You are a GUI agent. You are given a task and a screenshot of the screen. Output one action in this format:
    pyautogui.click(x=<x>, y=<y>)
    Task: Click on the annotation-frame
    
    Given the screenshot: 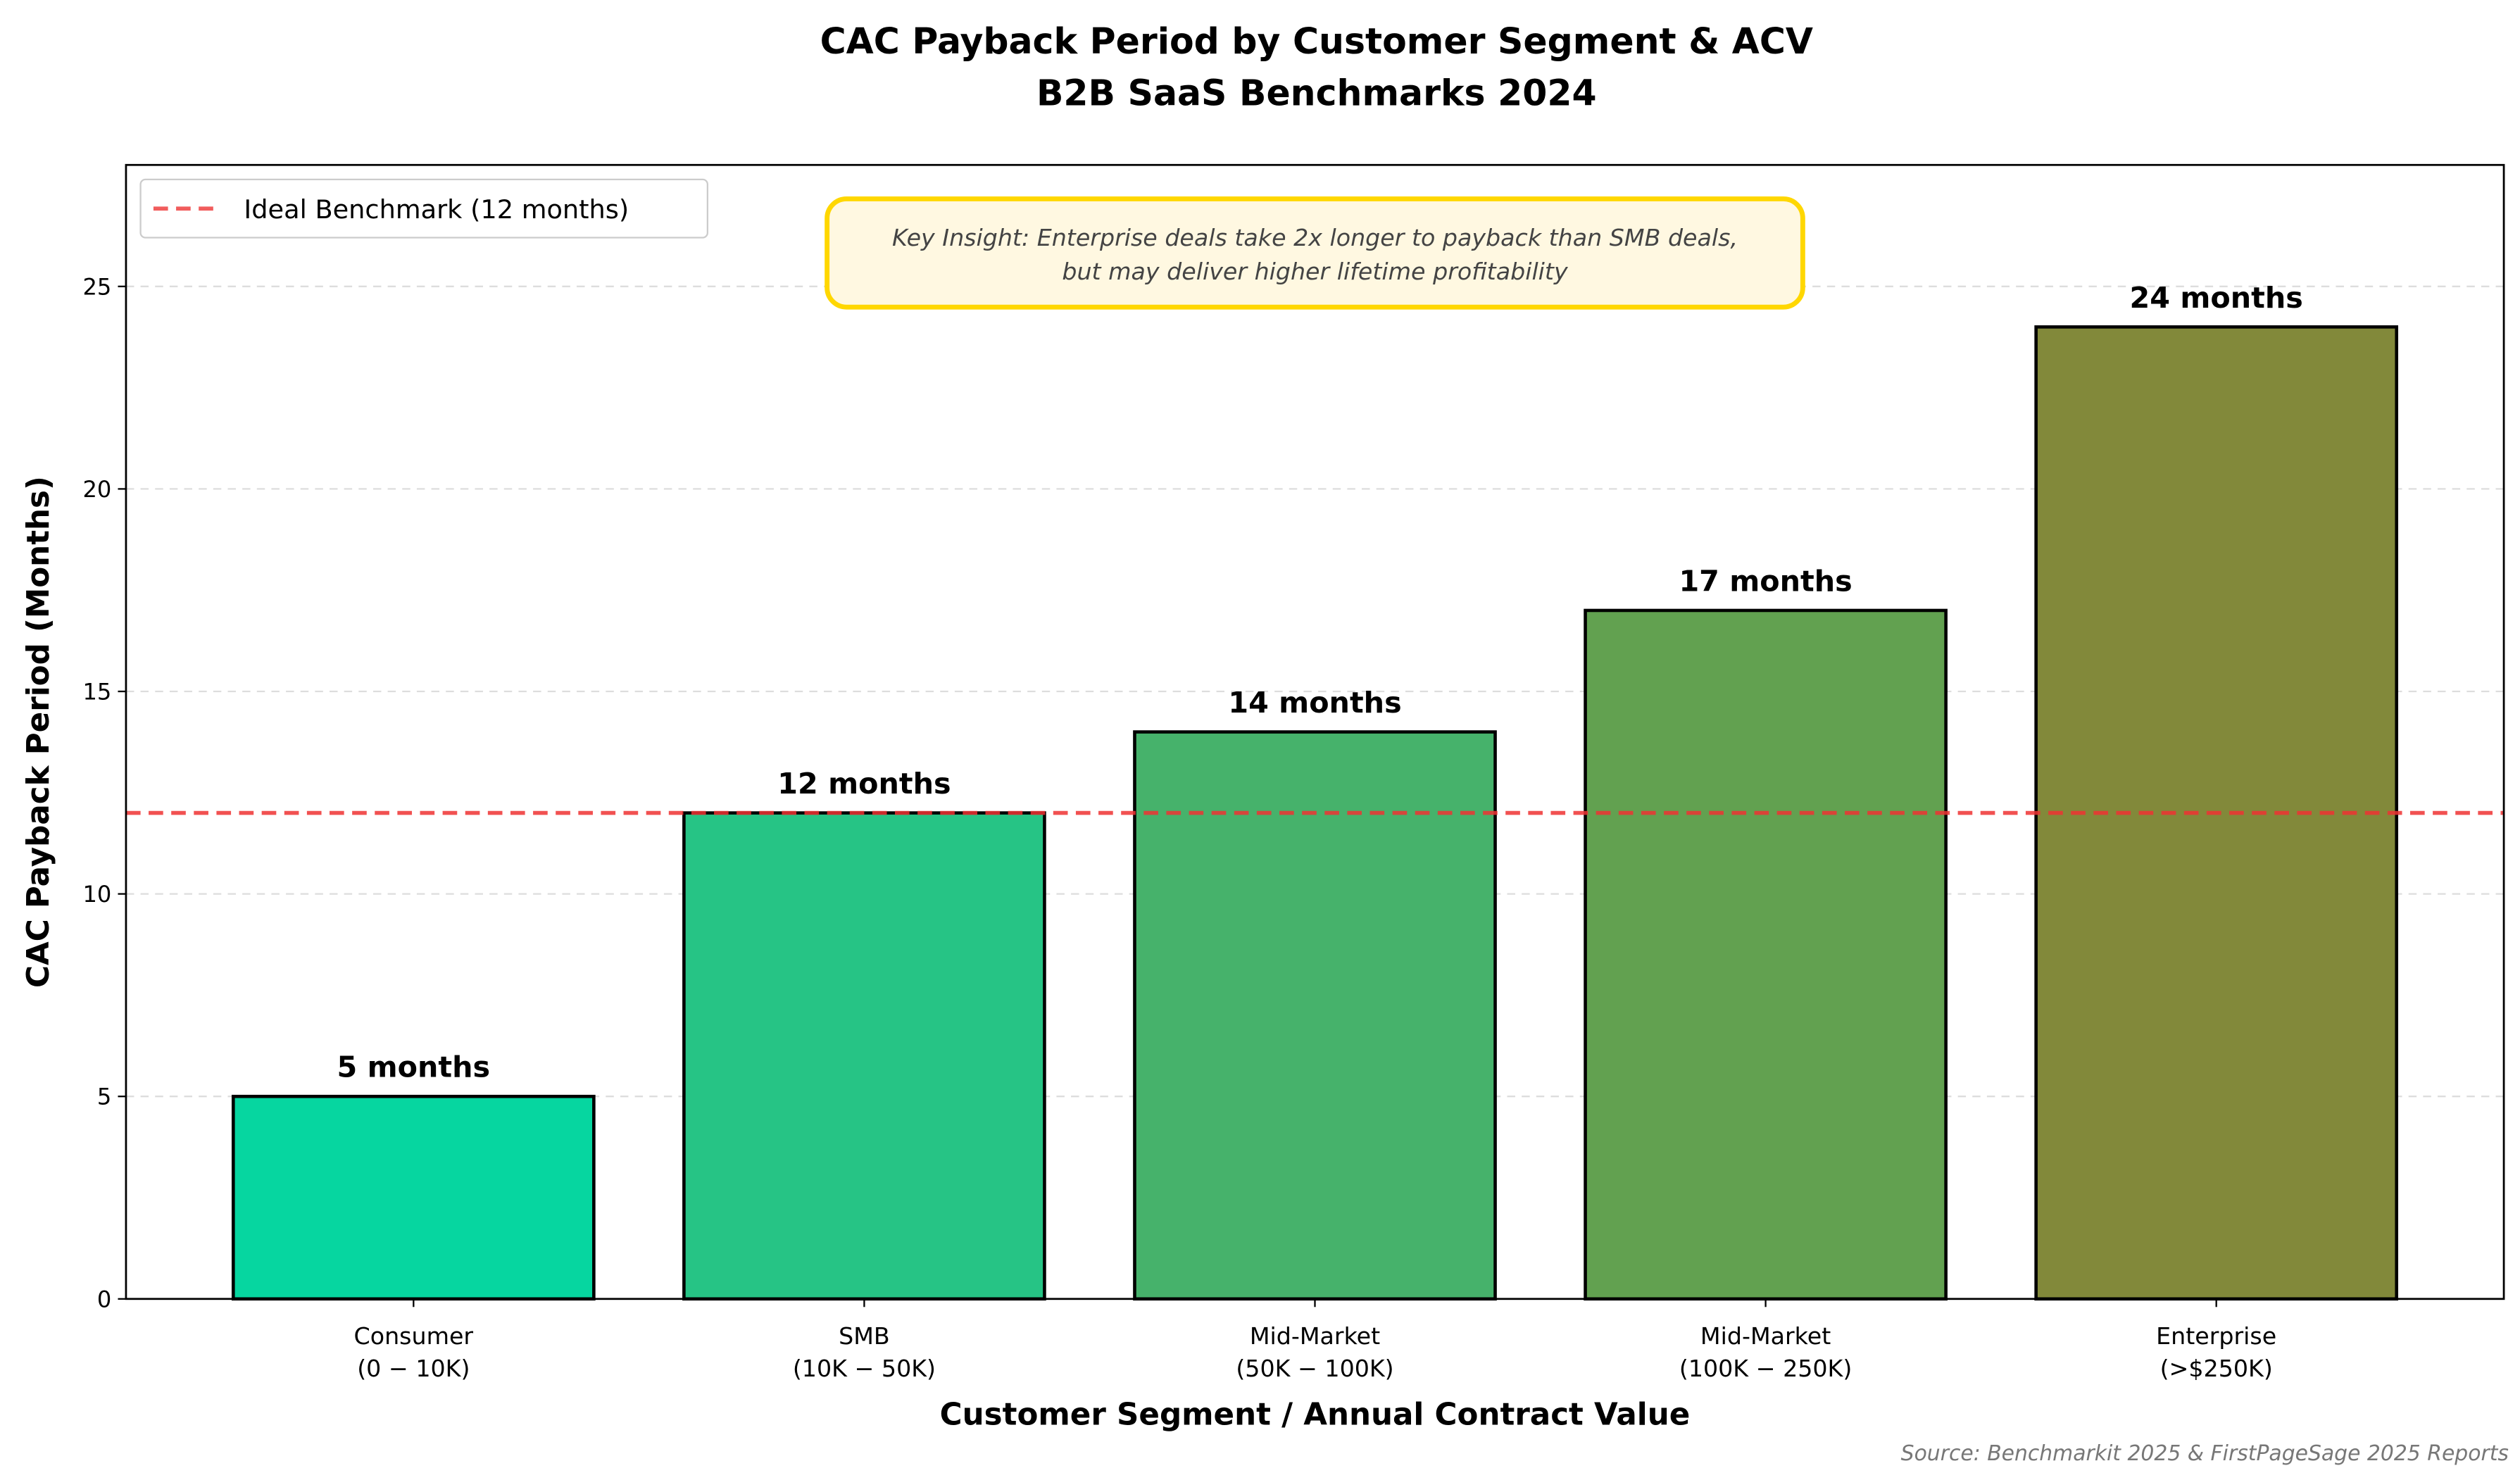 What is the action you would take?
    pyautogui.click(x=1315, y=253)
    